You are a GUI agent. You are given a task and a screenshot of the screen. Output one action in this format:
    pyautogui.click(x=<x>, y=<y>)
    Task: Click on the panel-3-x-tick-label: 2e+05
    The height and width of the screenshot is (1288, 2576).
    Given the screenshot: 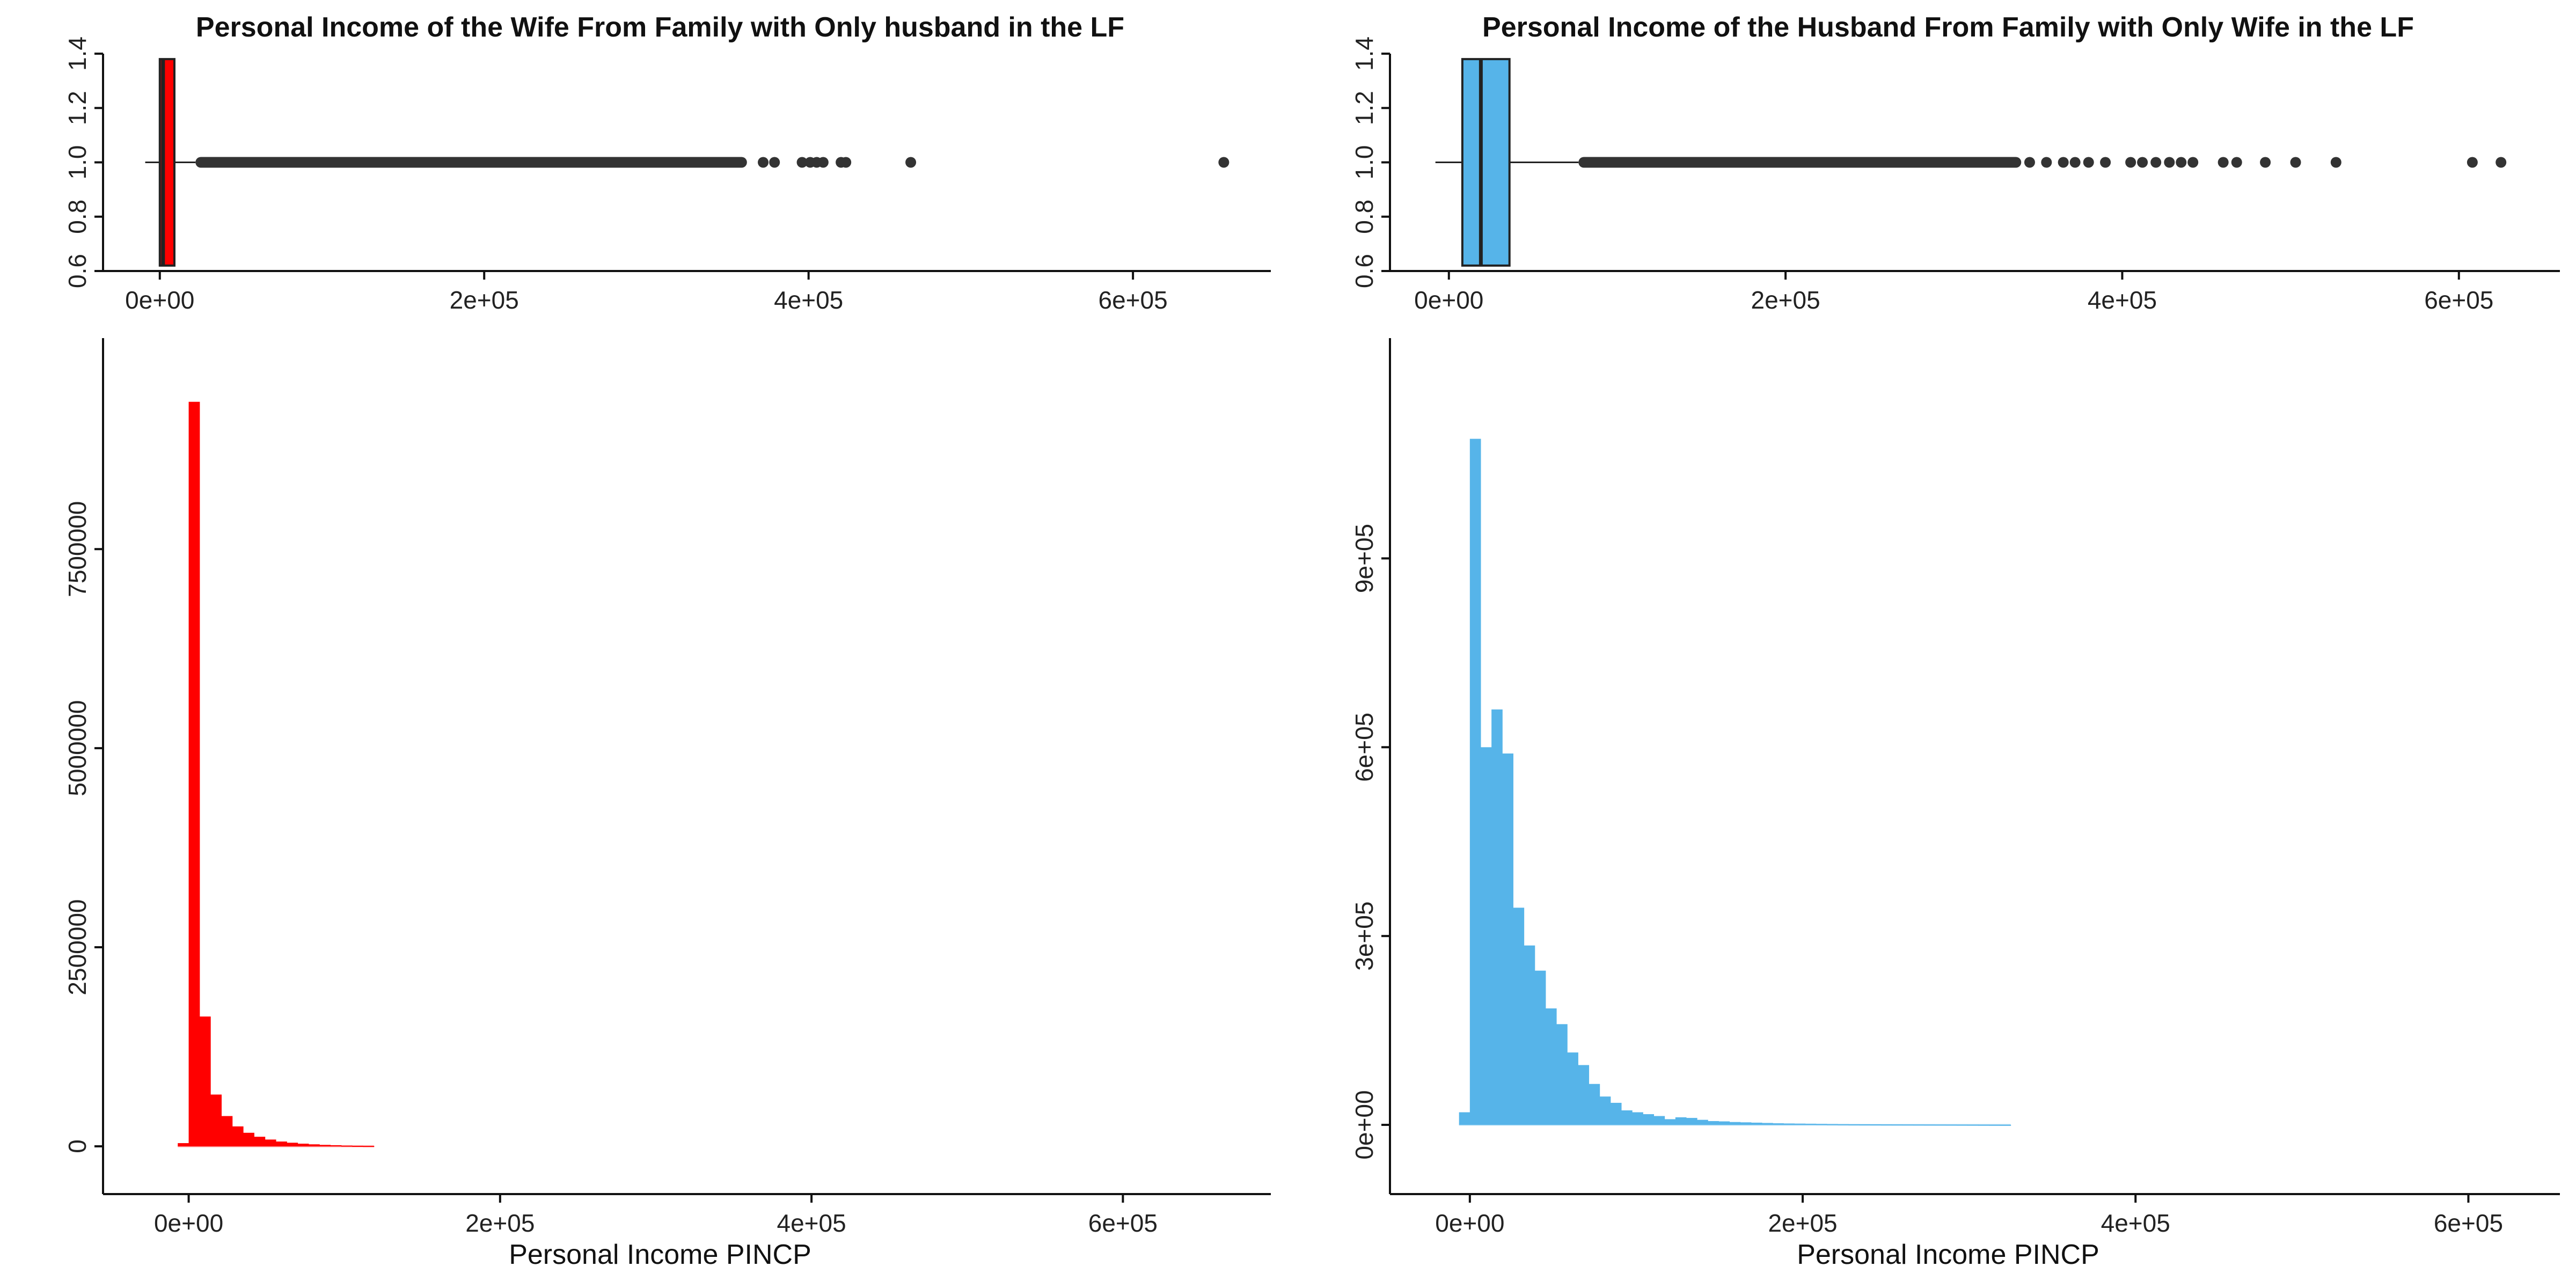 What is the action you would take?
    pyautogui.click(x=1802, y=1223)
    